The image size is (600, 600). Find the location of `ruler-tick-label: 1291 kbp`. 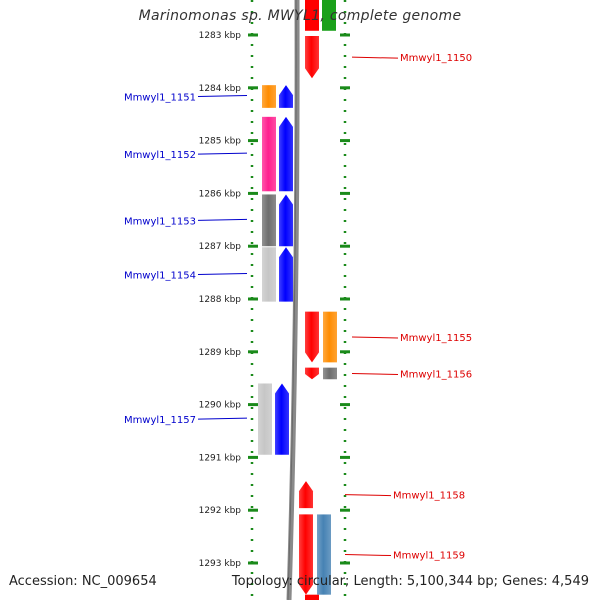

ruler-tick-label: 1291 kbp is located at coordinates (220, 458).